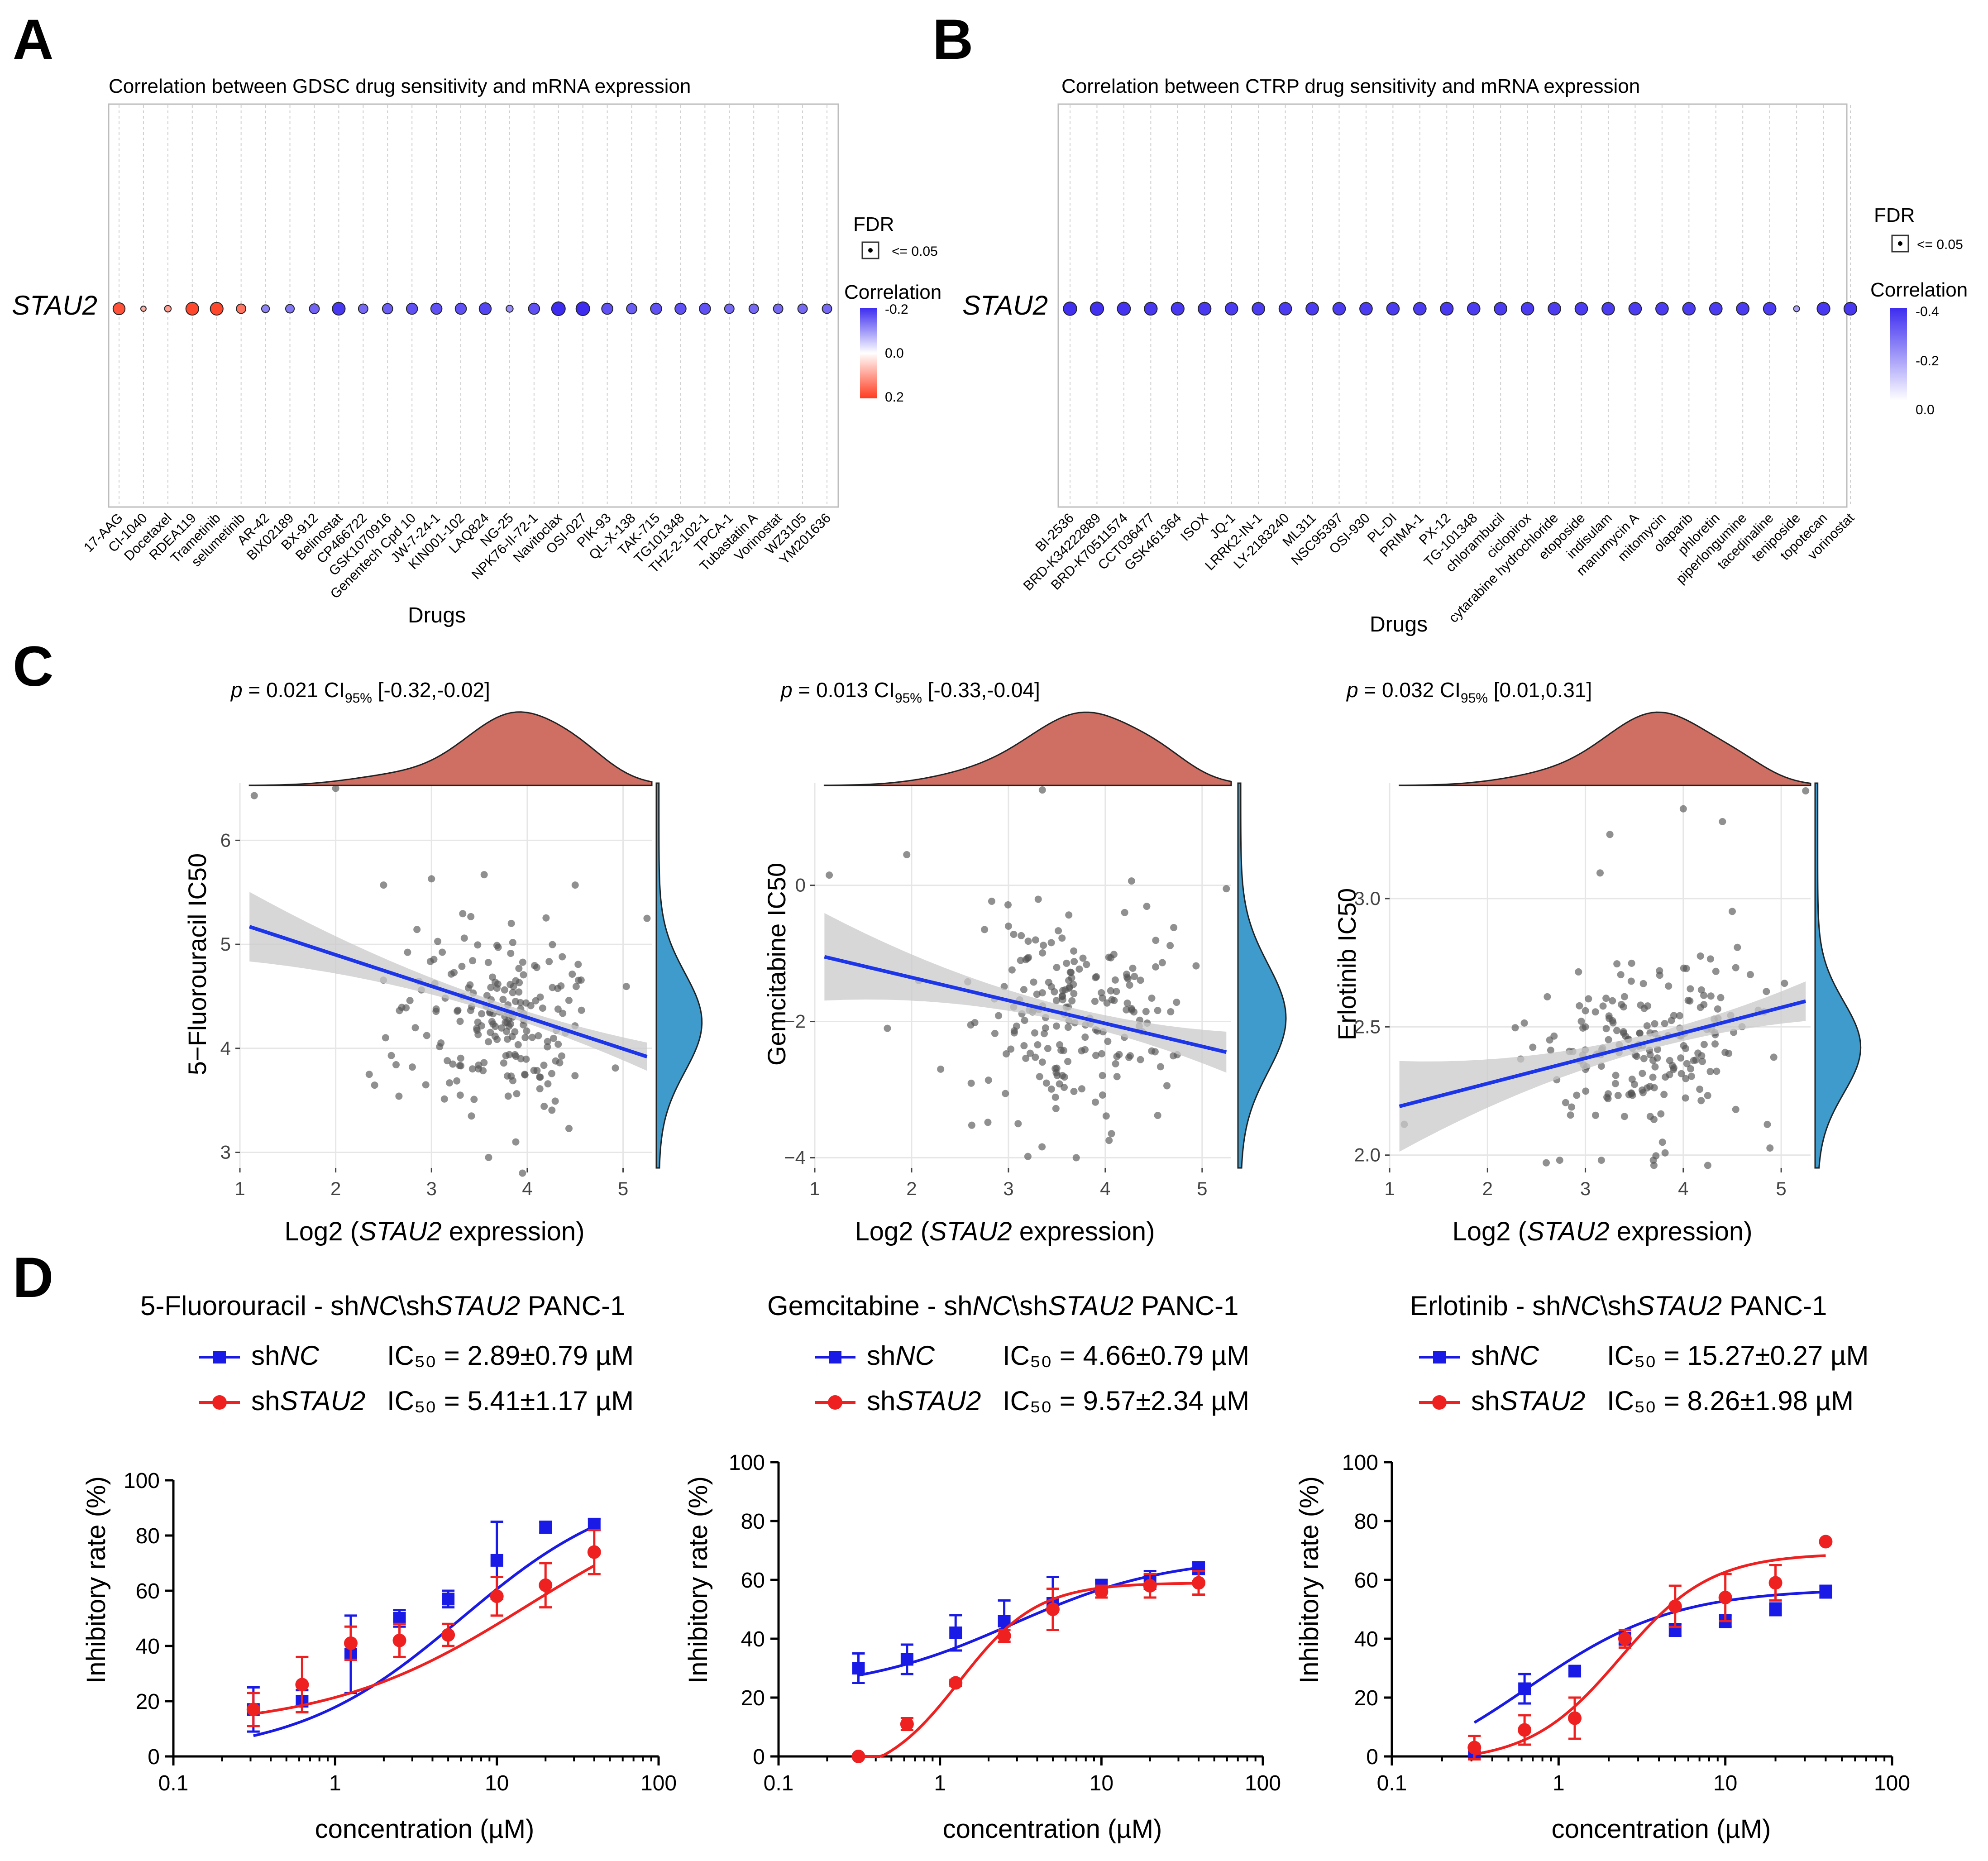 The width and height of the screenshot is (1988, 1861). Describe the element at coordinates (1585, 1189) in the screenshot. I see `panel-c-xtick-label: 3` at that location.